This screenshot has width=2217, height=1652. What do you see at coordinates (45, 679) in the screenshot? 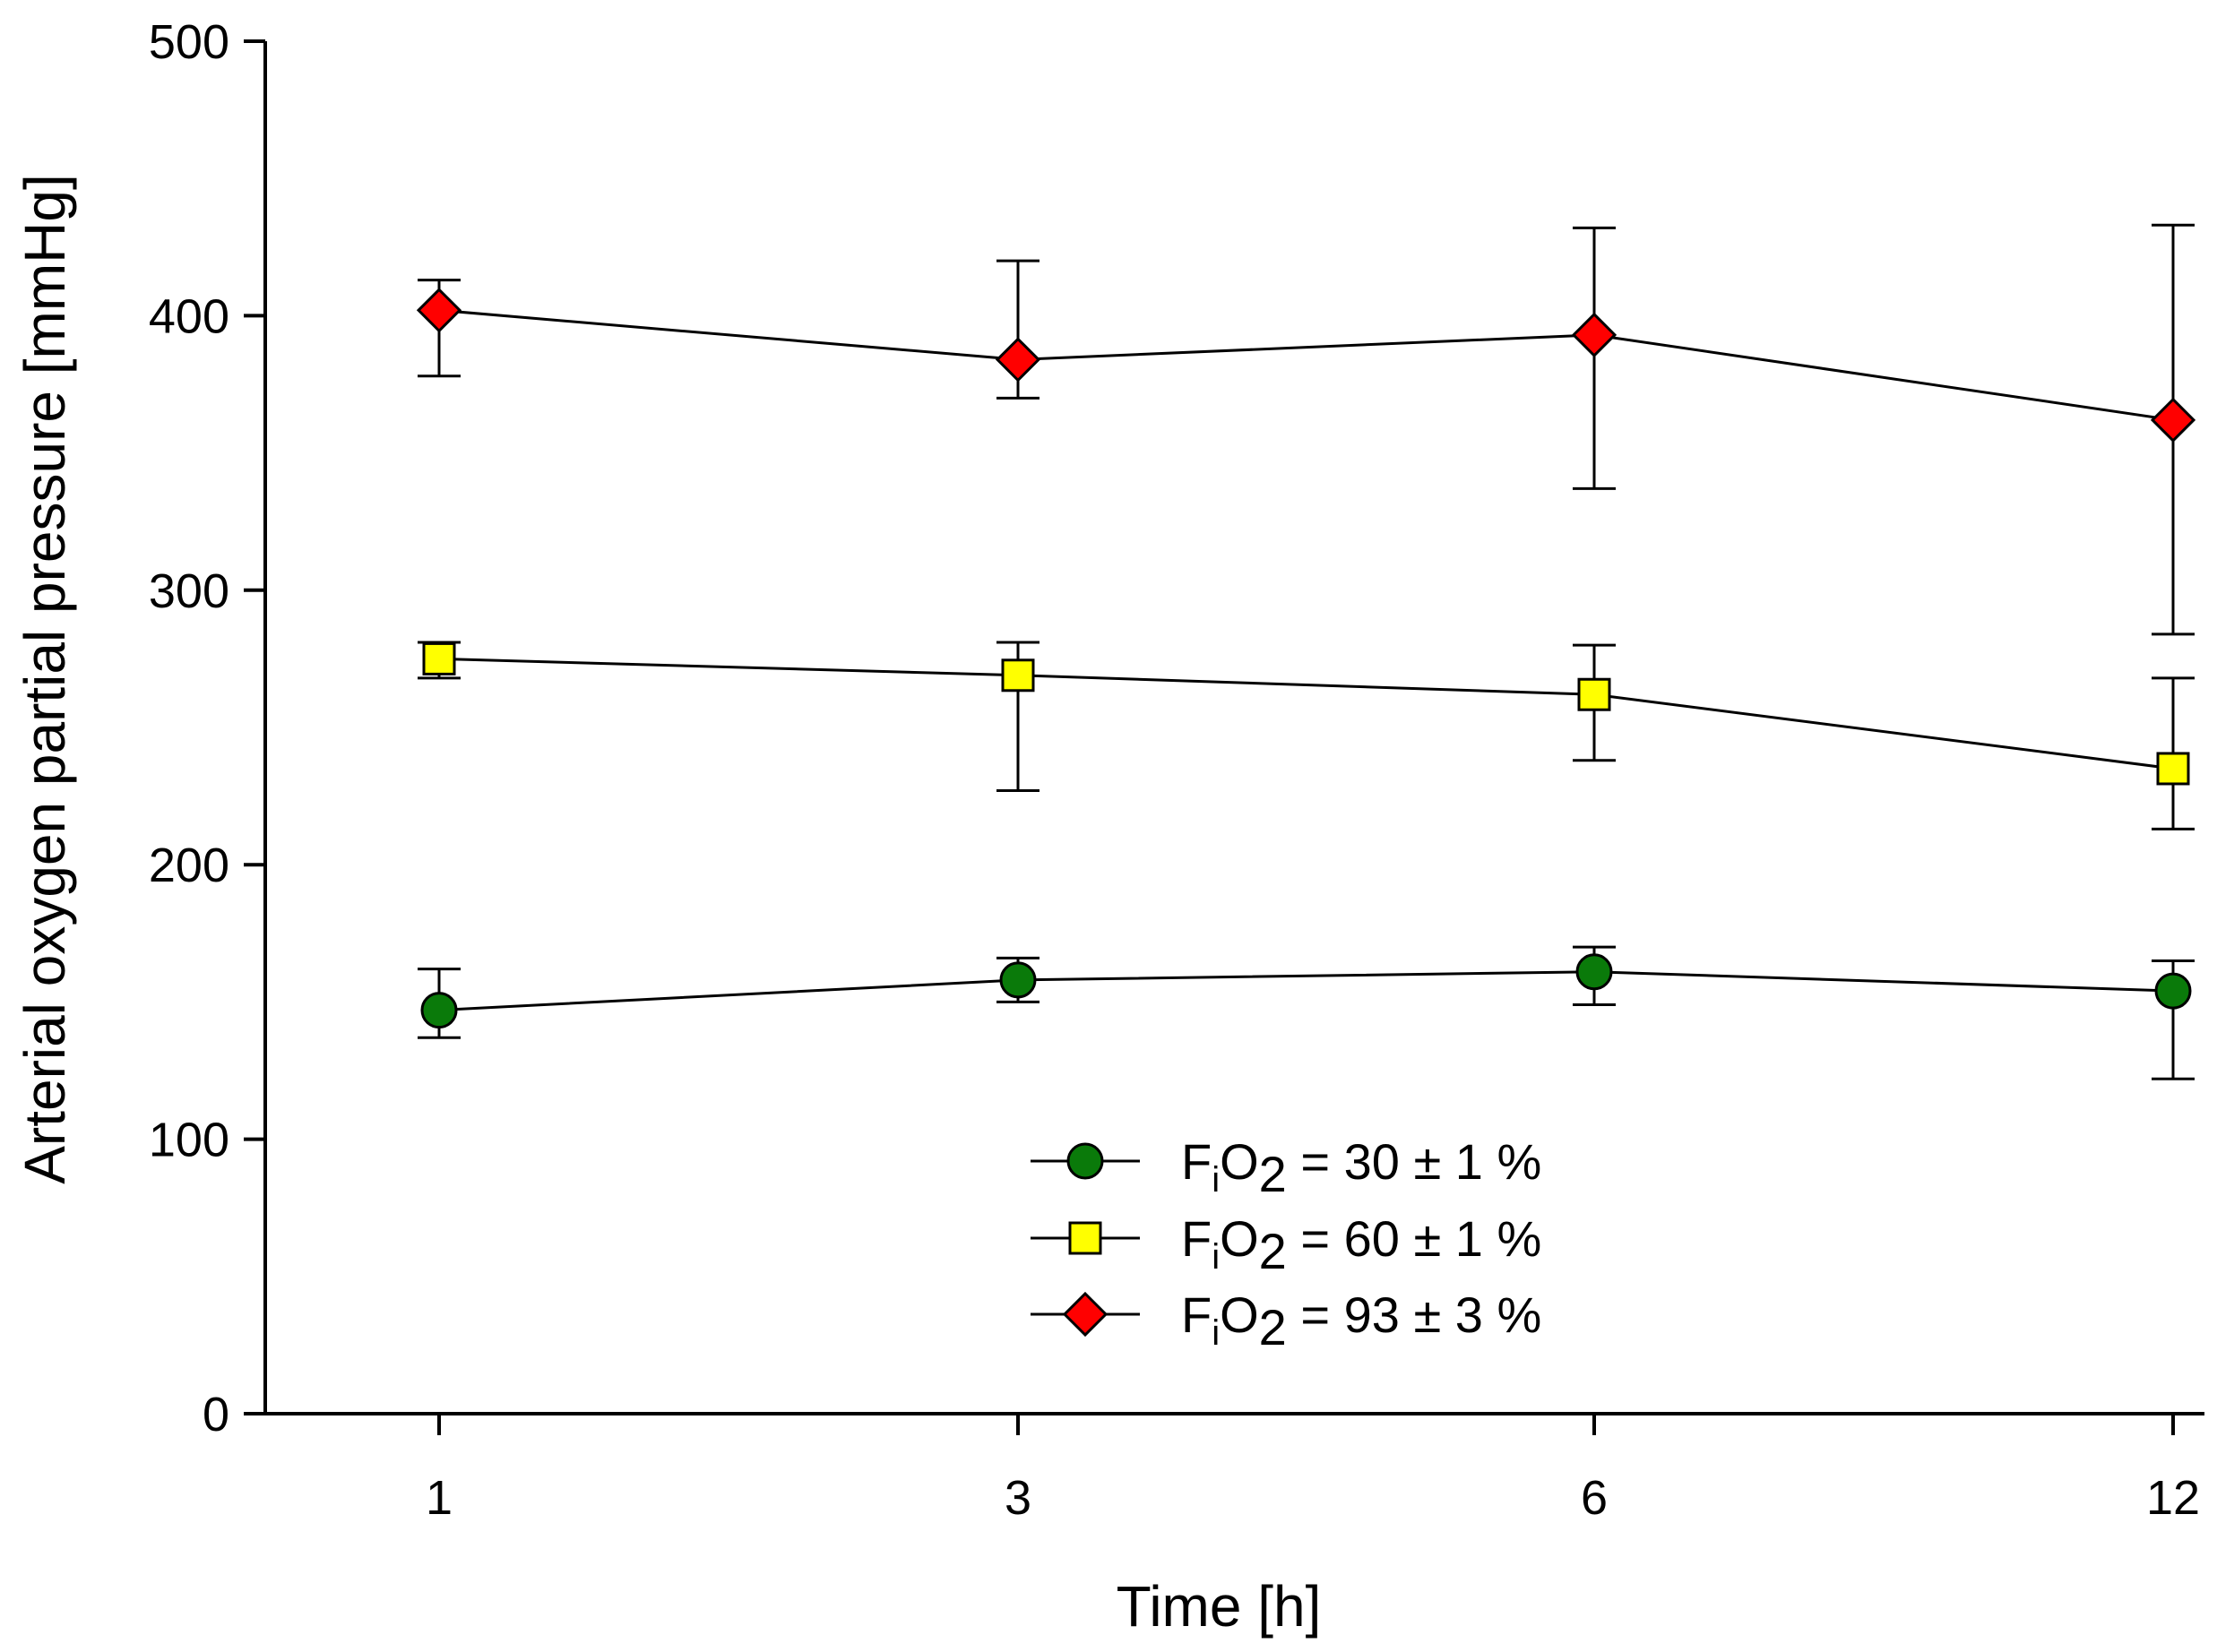
I see `y-axis-title: Arterial oxygen partial pressure [mmHg]` at bounding box center [45, 679].